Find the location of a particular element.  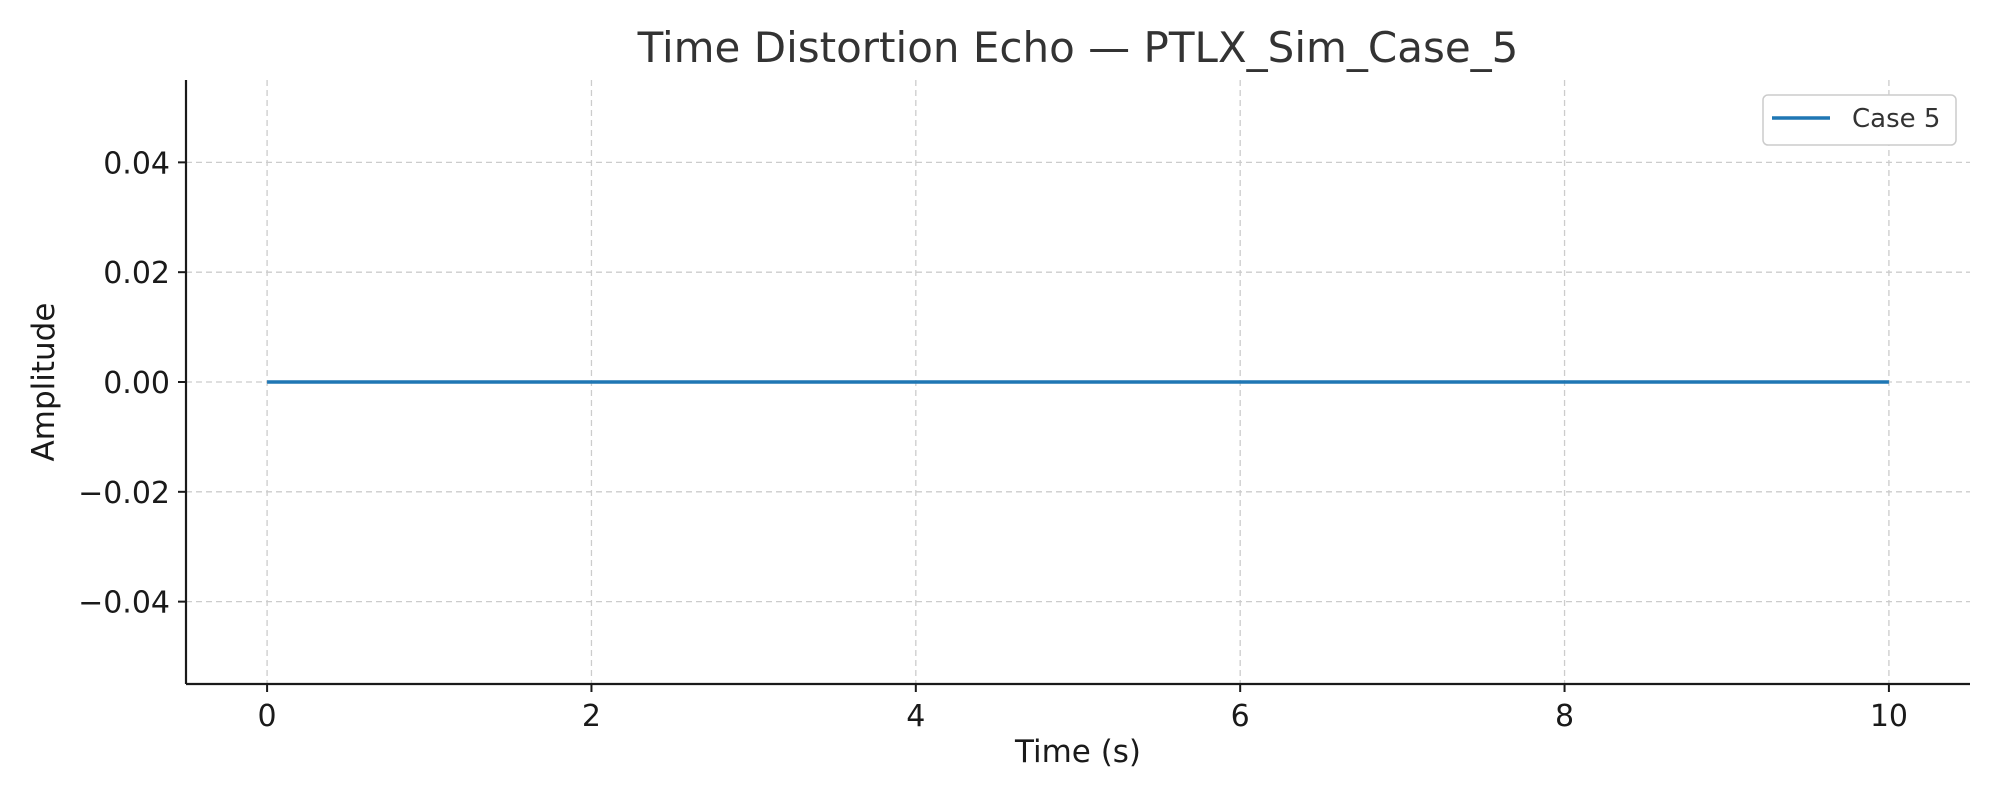

y-ticks: −0.04 −0.02 0.00 0.02 0.04 is located at coordinates (132, 383).